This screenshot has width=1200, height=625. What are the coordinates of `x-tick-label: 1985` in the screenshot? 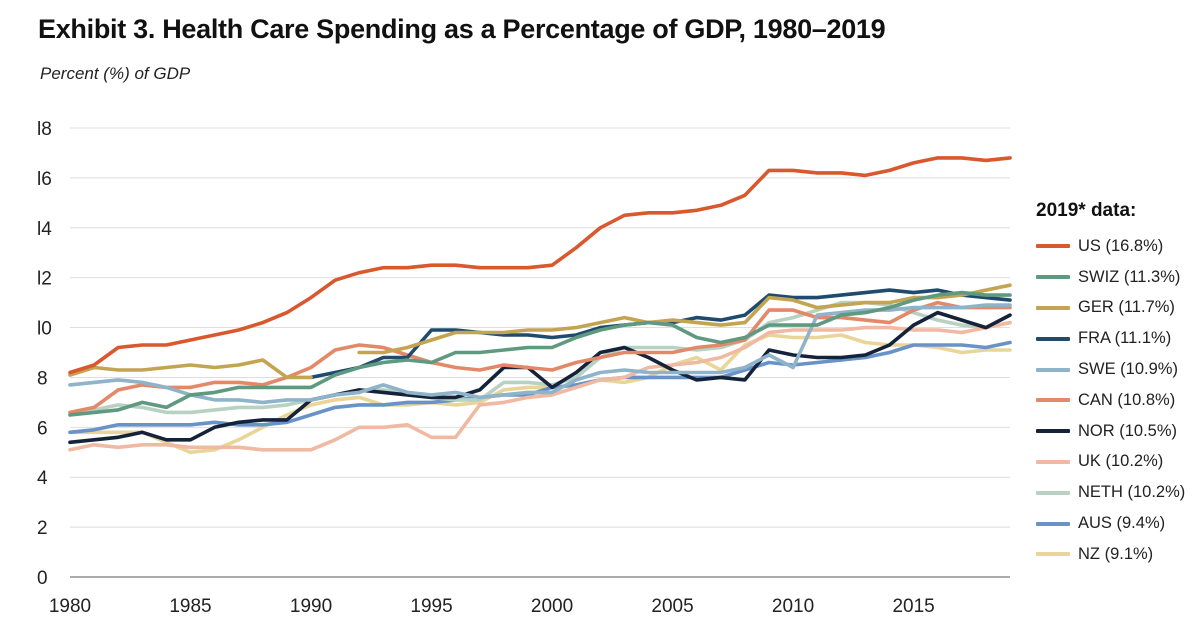 It's located at (190, 606).